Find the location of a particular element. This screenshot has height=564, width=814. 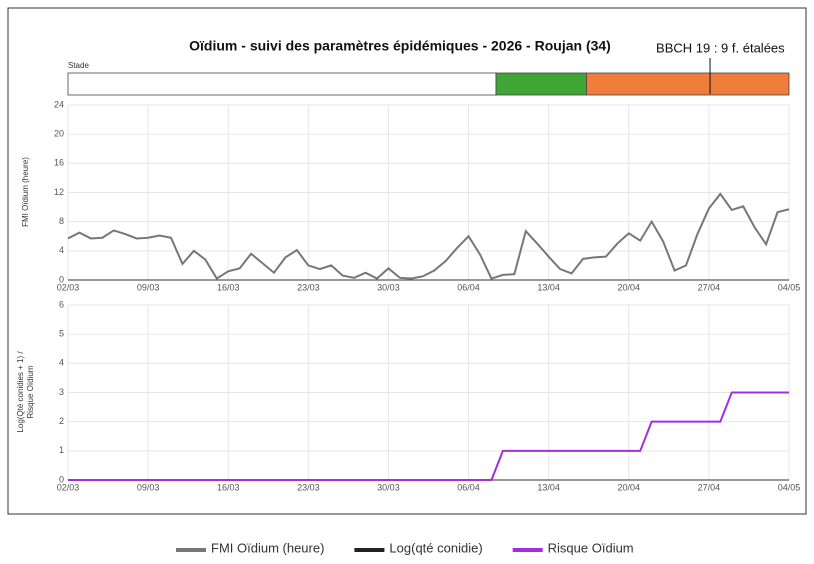

annotation: BBCH 19 : 9 f. étalées is located at coordinates (720, 47).